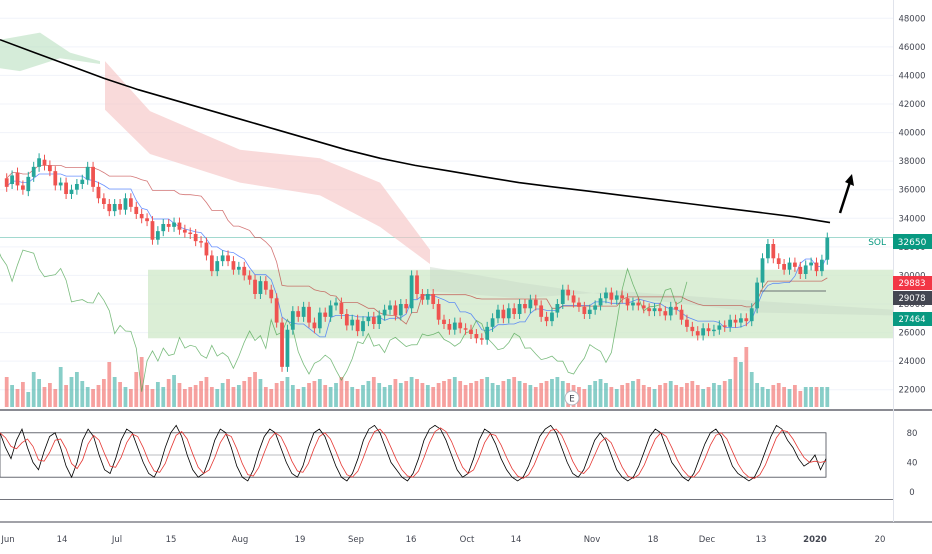 This screenshot has height=554, width=932. Describe the element at coordinates (911, 76) in the screenshot. I see `y-tick-label: 44000` at that location.